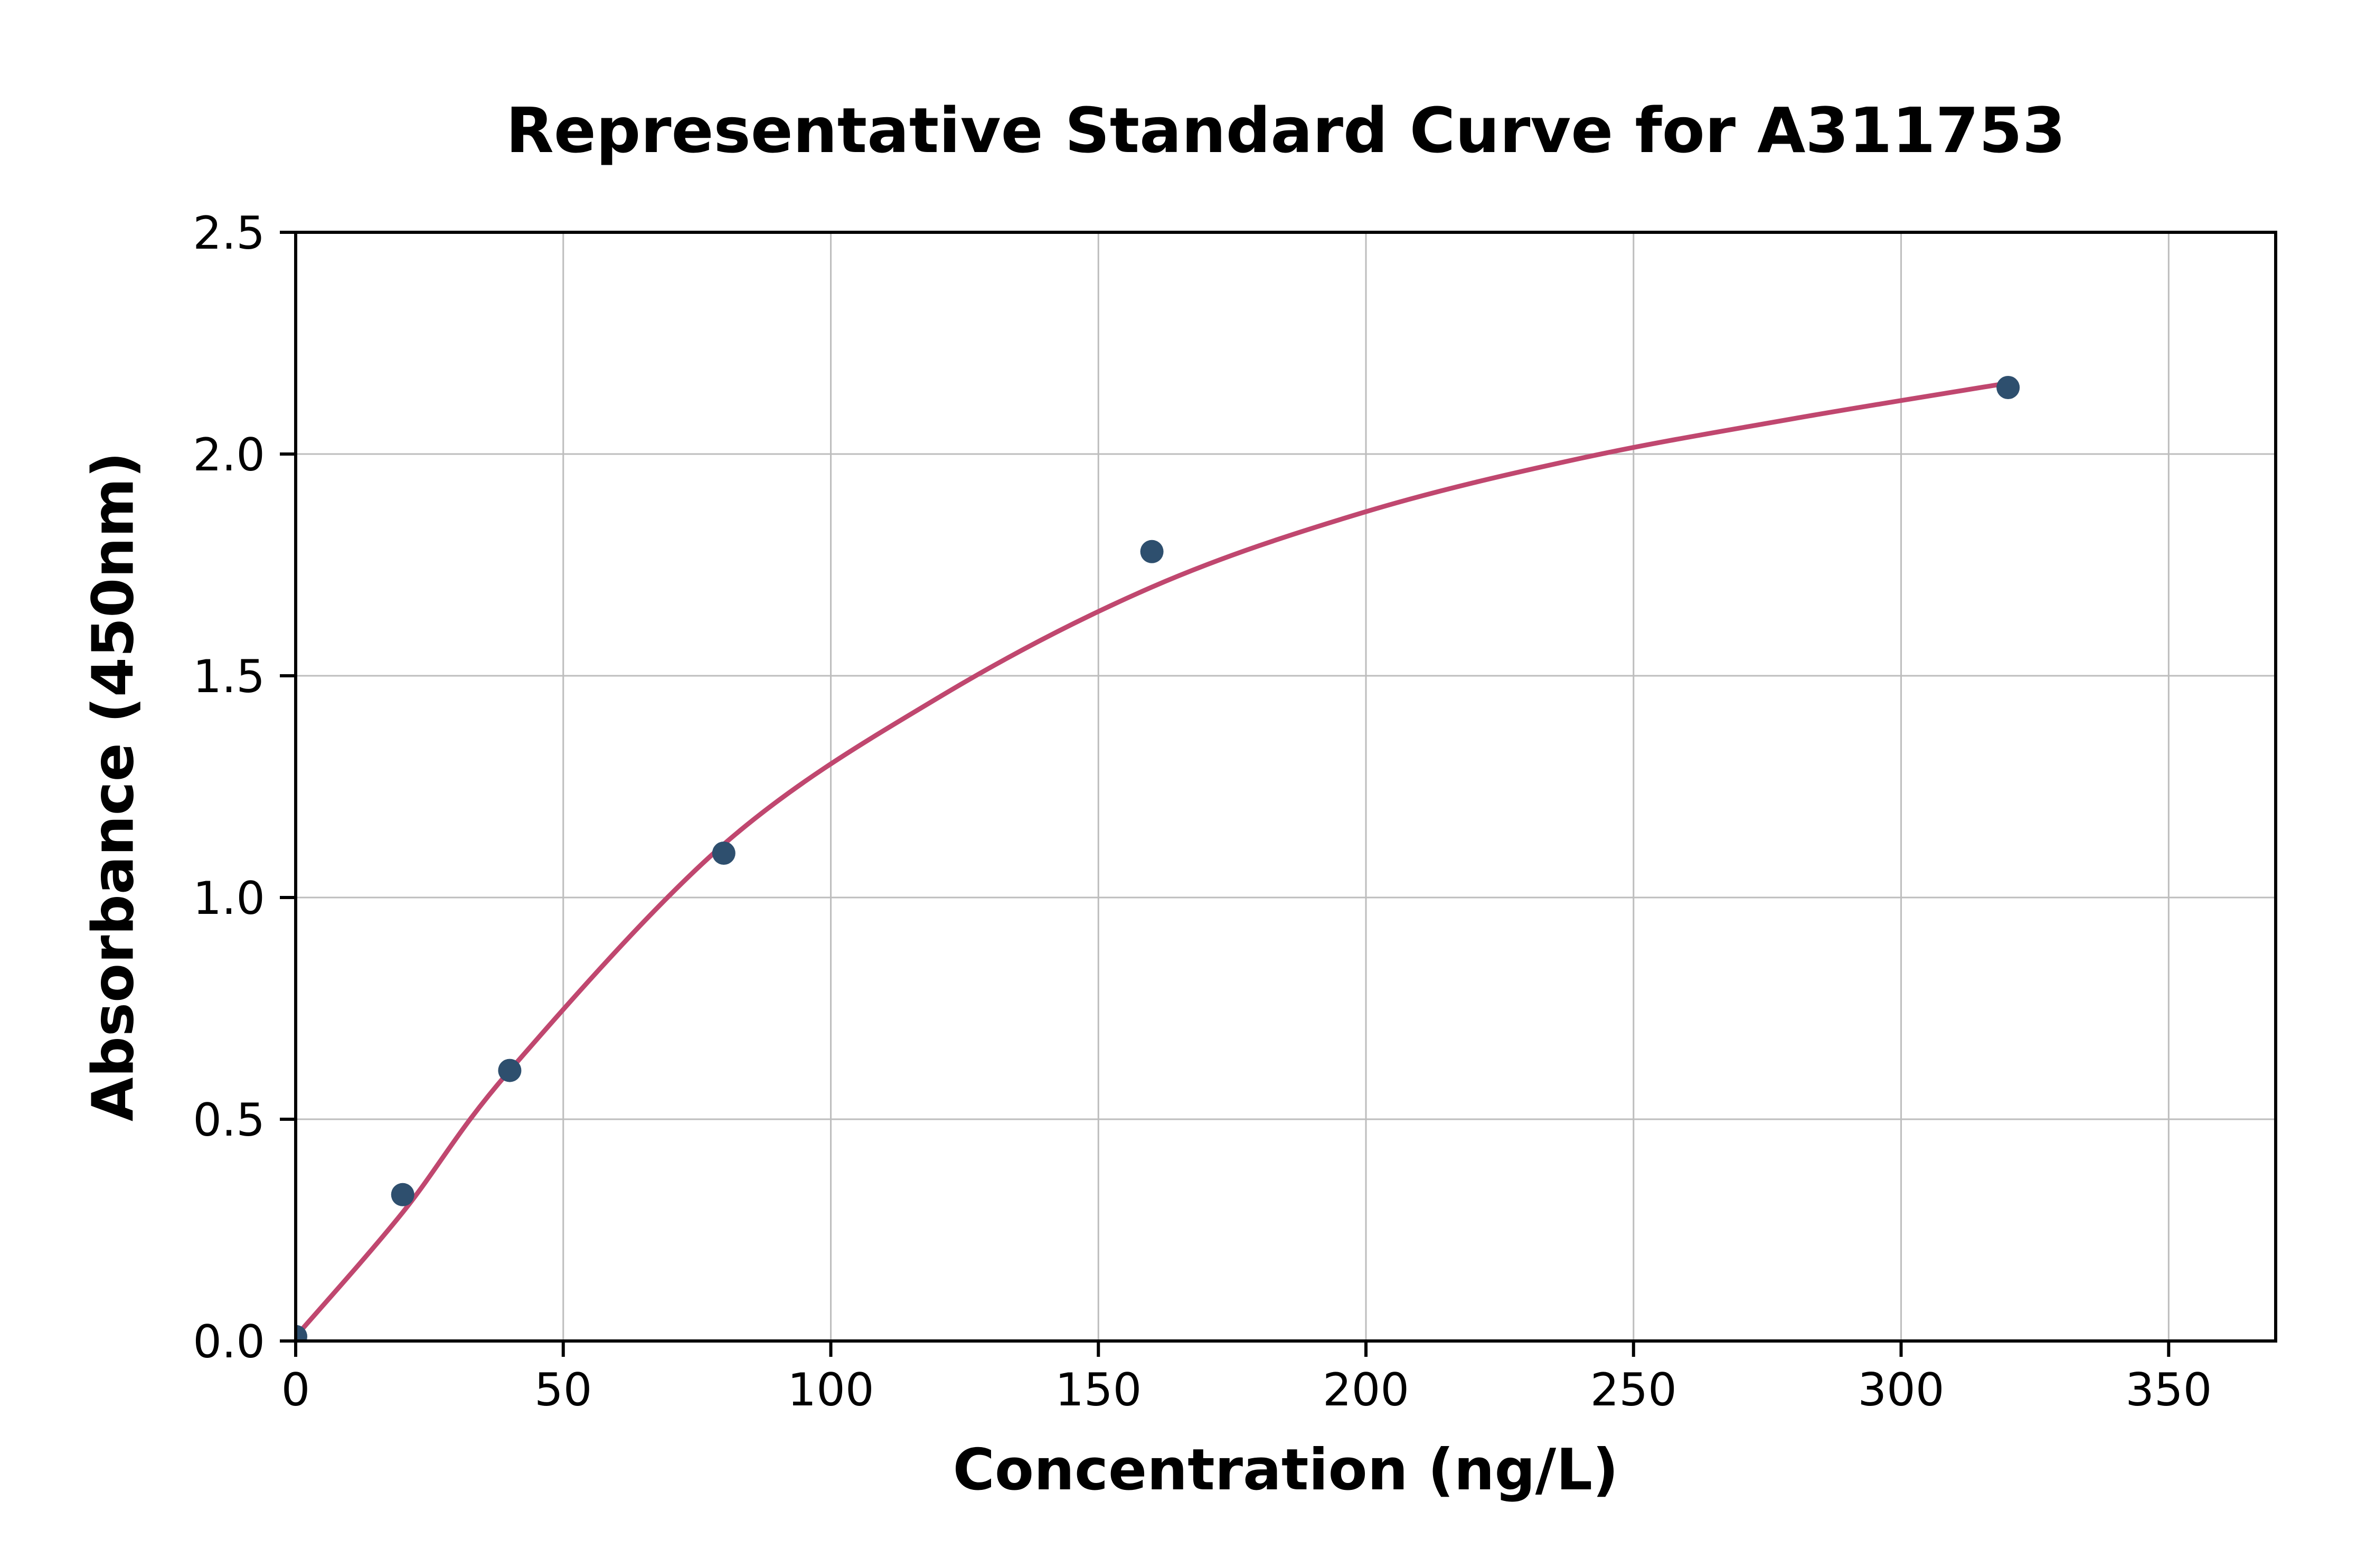 The width and height of the screenshot is (2376, 1568). I want to click on svg-text: 1.0, so click(229, 899).